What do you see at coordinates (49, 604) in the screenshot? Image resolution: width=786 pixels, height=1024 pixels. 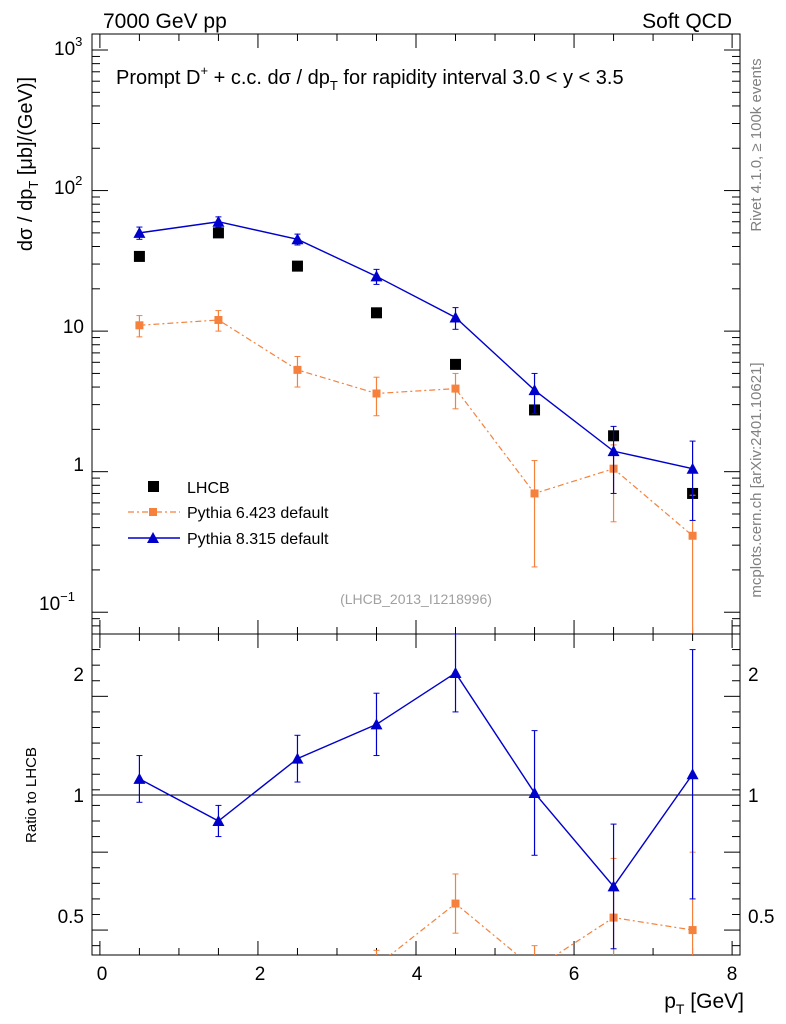 I see `ytick-01-base: 10` at bounding box center [49, 604].